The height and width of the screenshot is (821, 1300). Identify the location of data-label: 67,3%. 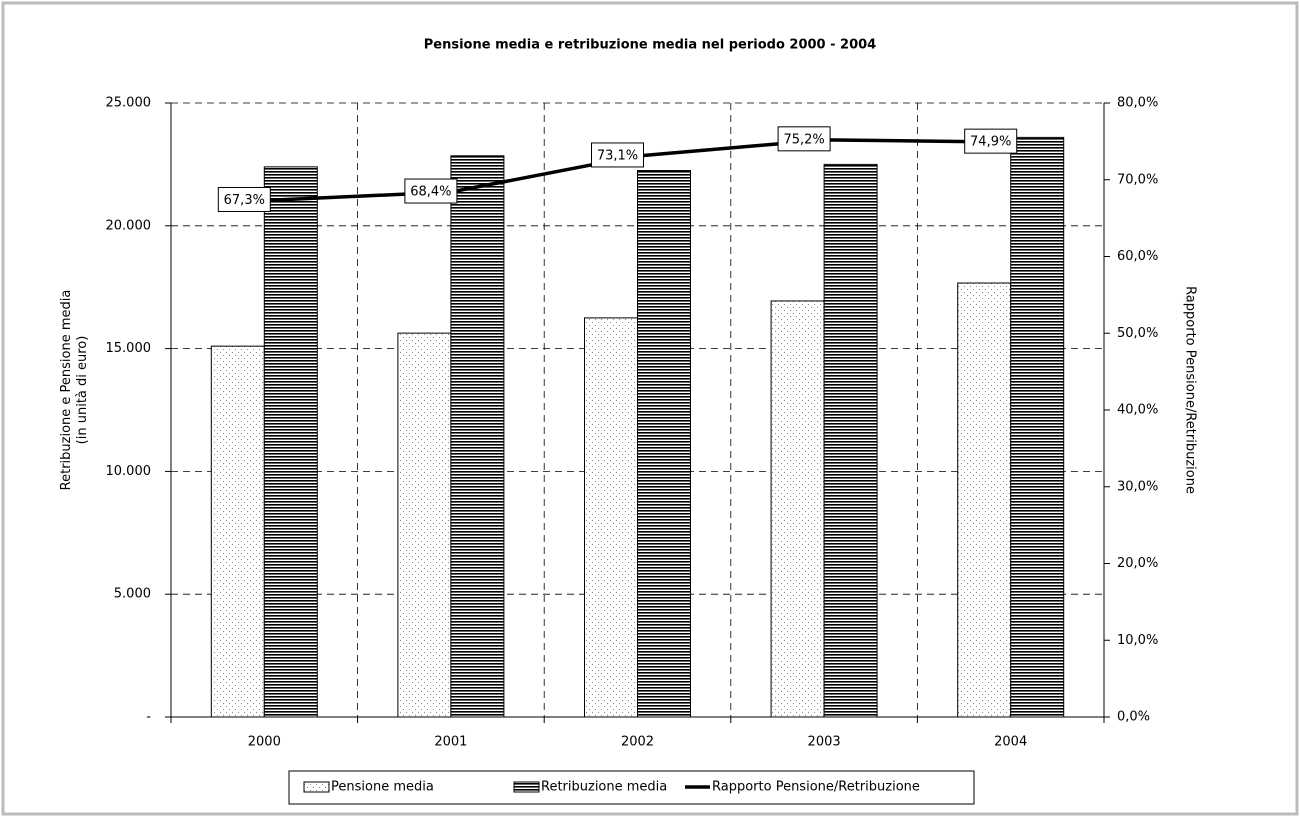
(244, 200).